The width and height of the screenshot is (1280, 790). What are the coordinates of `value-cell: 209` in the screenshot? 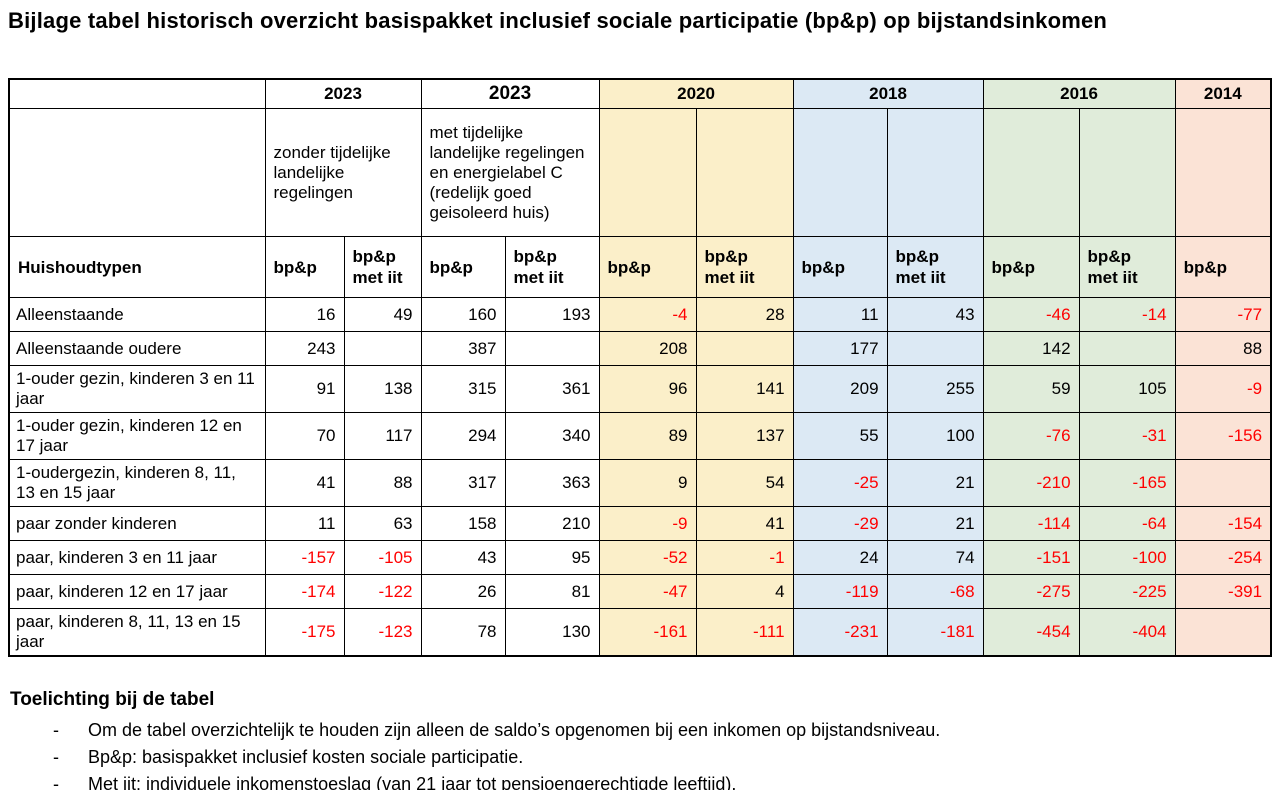 It's located at (840, 389).